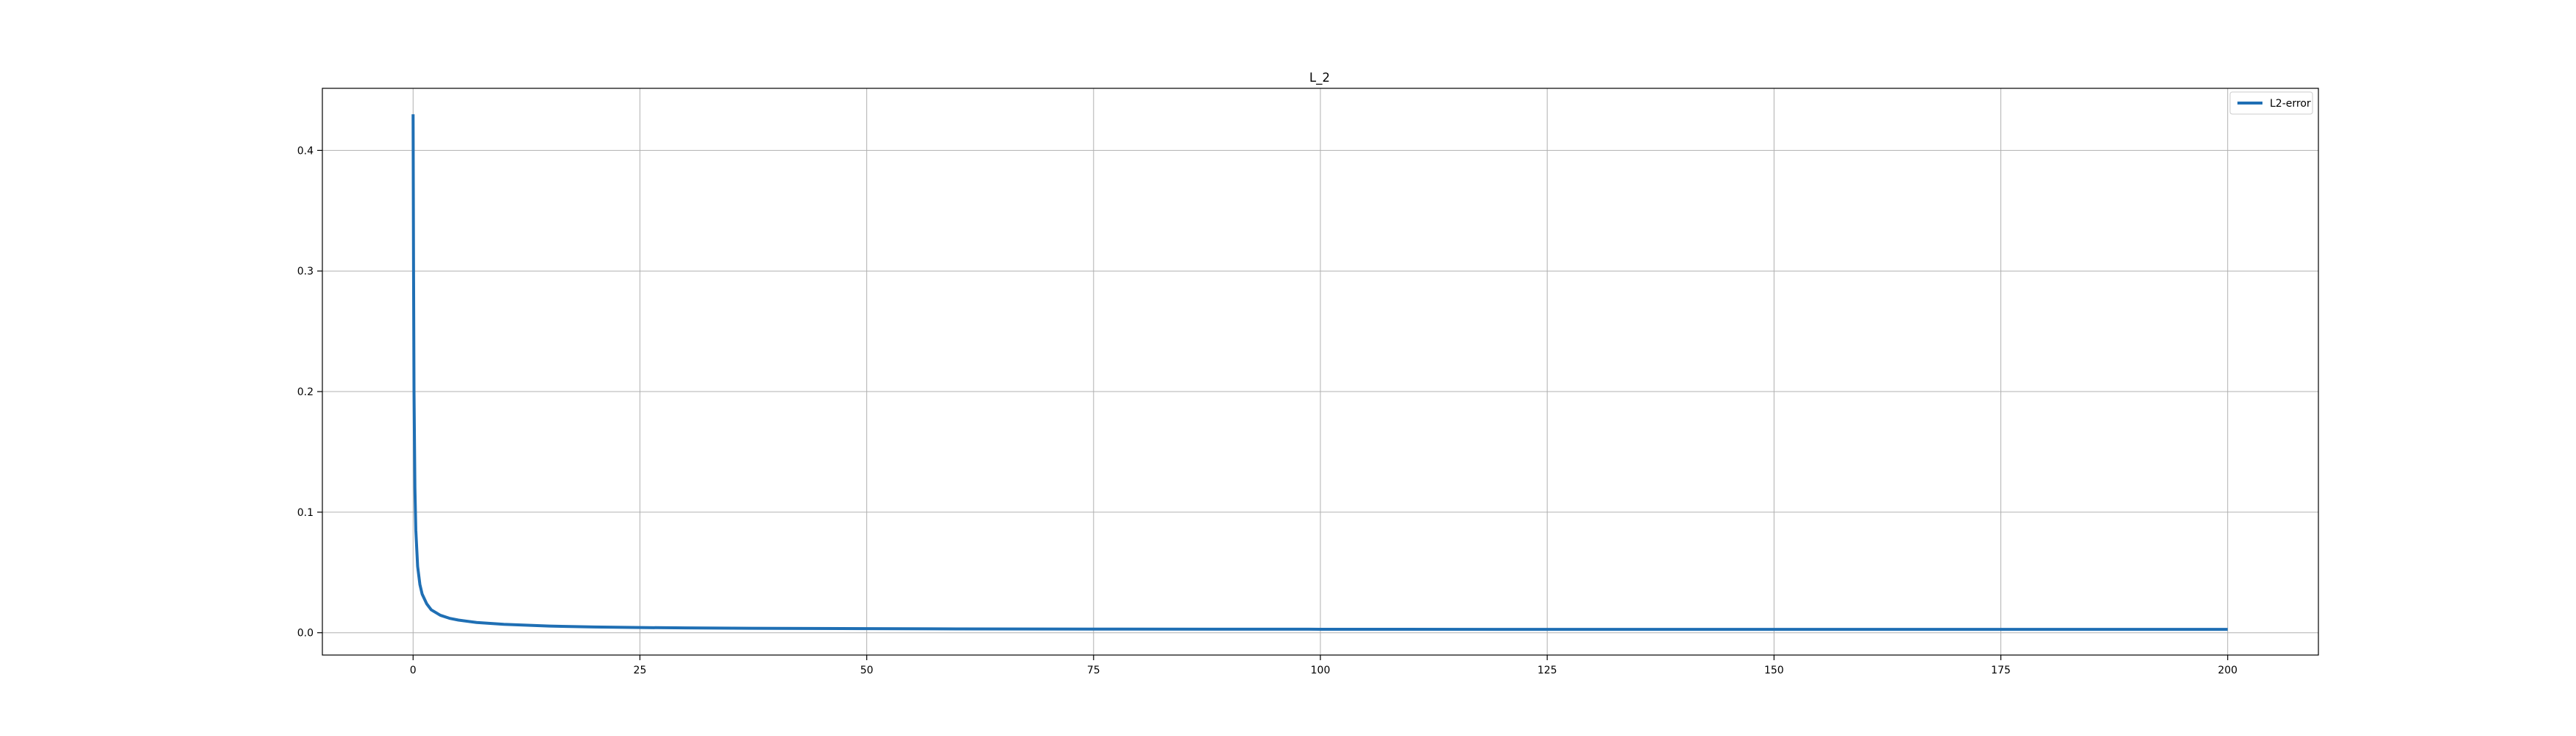  Describe the element at coordinates (305, 392) in the screenshot. I see `y-tick-label: 0.2` at that location.